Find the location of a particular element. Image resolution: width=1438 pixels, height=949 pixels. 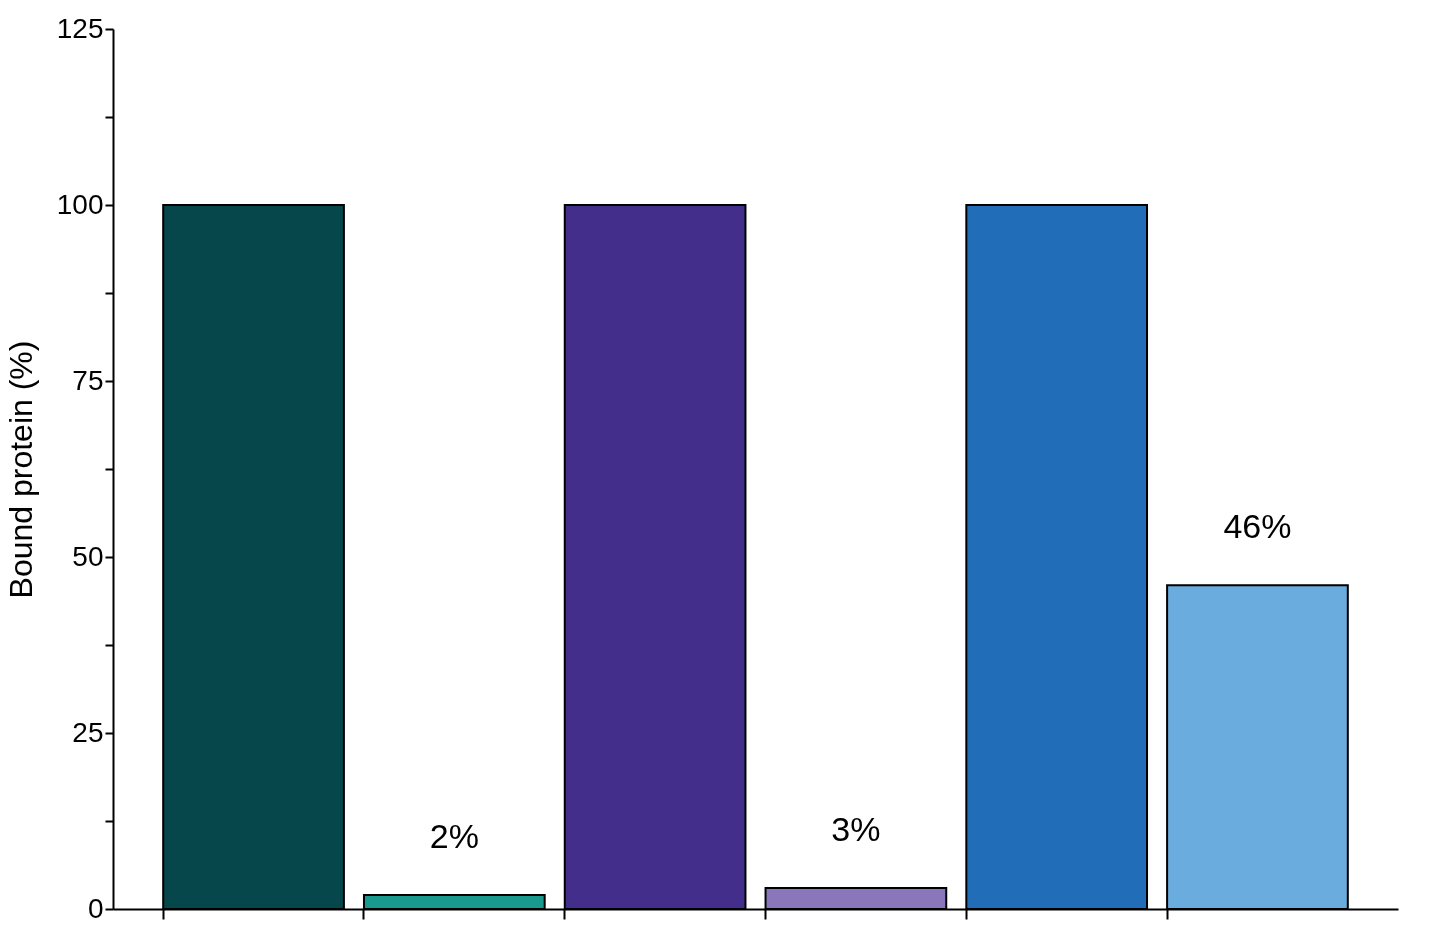

y-tick-label: 0 is located at coordinates (95, 908).